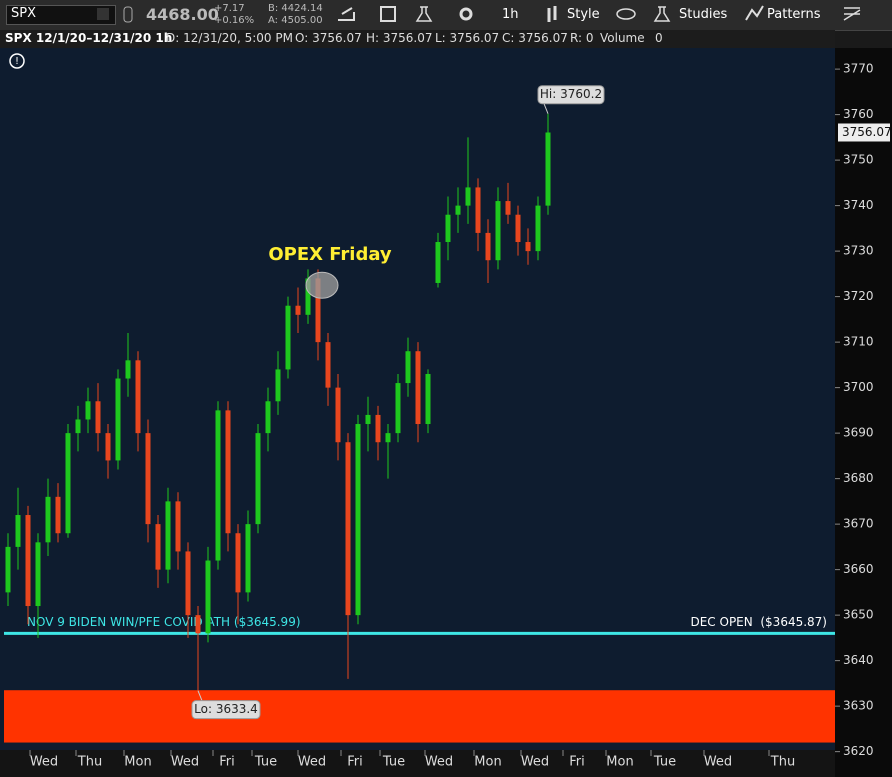  Describe the element at coordinates (794, 14) in the screenshot. I see `patterns-menu: Patterns` at that location.